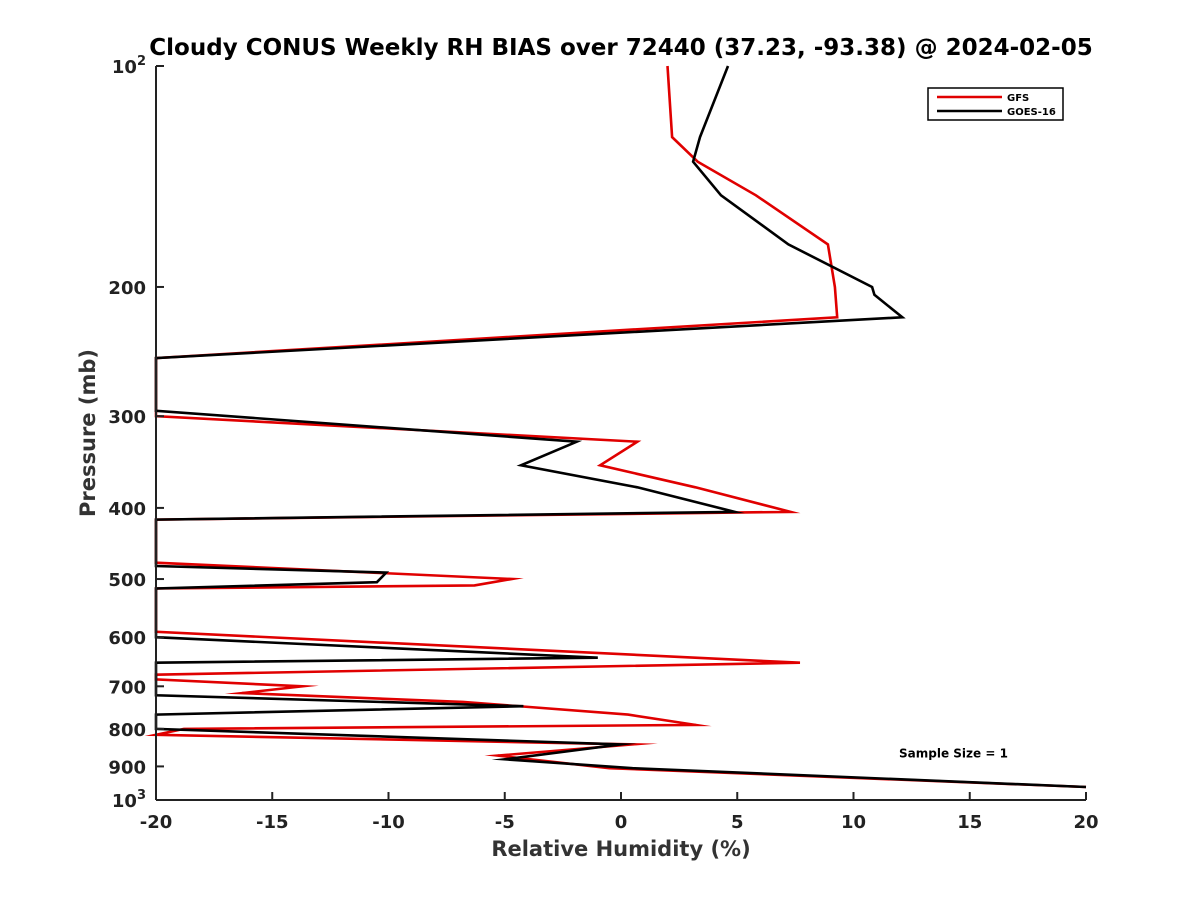 This screenshot has height=900, width=1200. I want to click on x-tick-label: 0, so click(621, 822).